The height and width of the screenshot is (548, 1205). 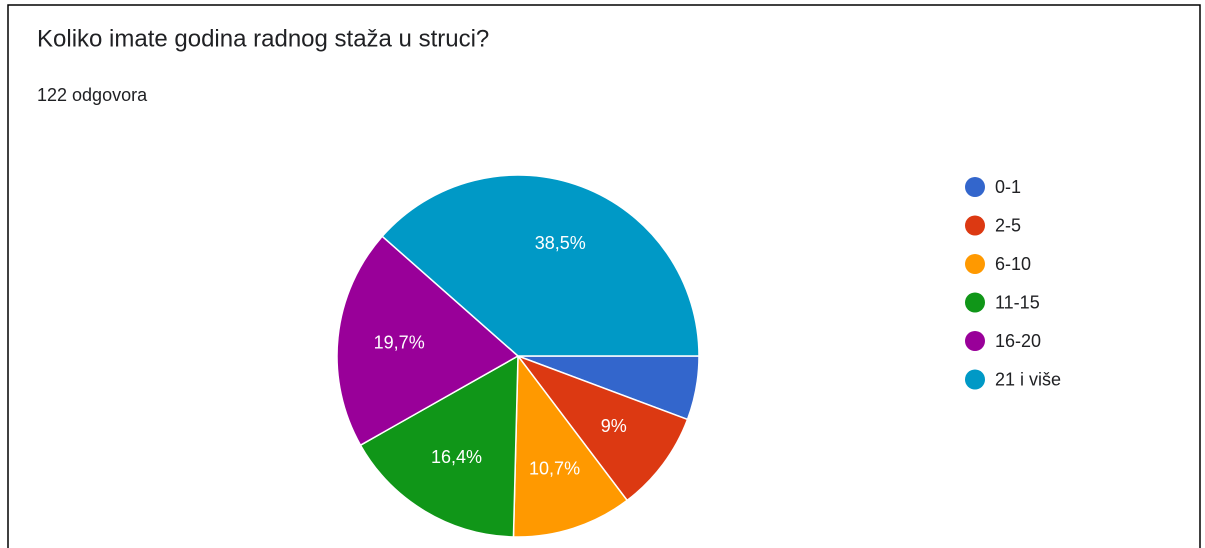 I want to click on slice-label: 16,4%, so click(x=456, y=457).